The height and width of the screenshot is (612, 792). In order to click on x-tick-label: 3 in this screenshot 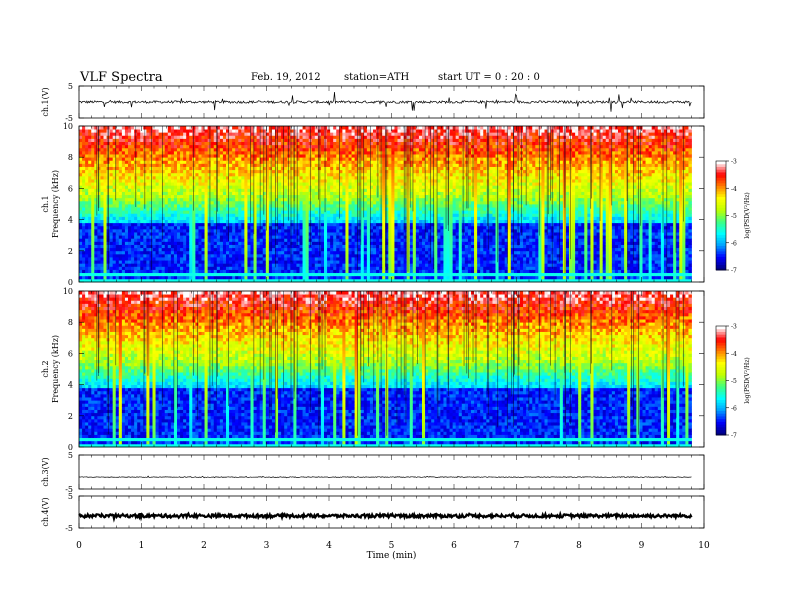, I will do `click(267, 546)`.